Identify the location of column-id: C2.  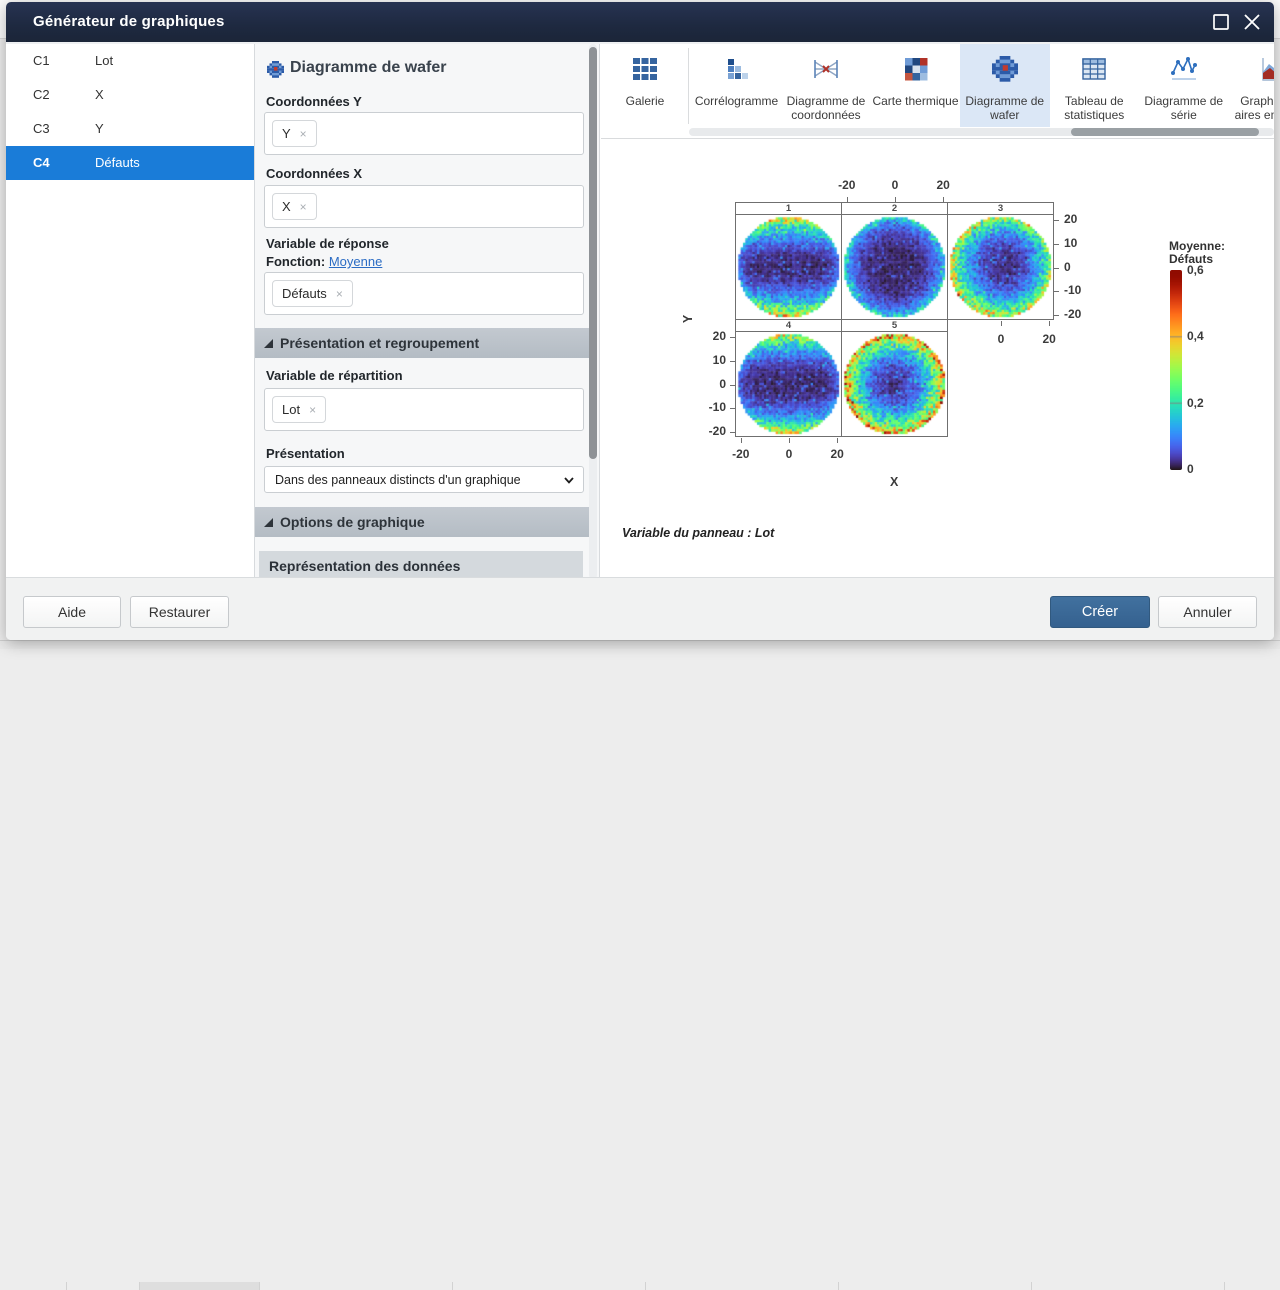
(41, 94).